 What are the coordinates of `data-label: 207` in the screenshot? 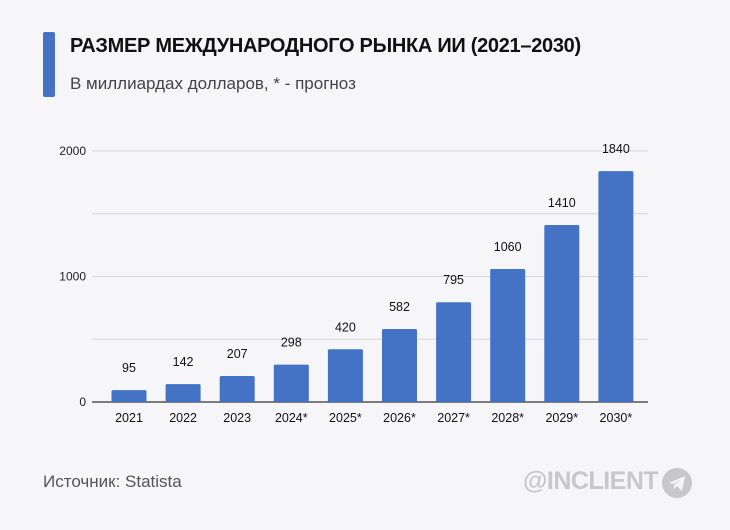 It's located at (237, 354).